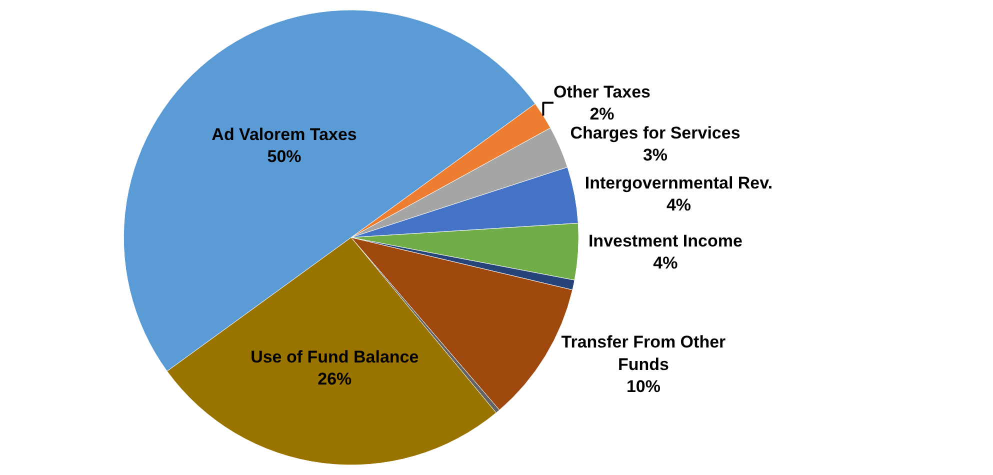 The image size is (993, 475). What do you see at coordinates (602, 92) in the screenshot?
I see `slice-label: Other Taxes` at bounding box center [602, 92].